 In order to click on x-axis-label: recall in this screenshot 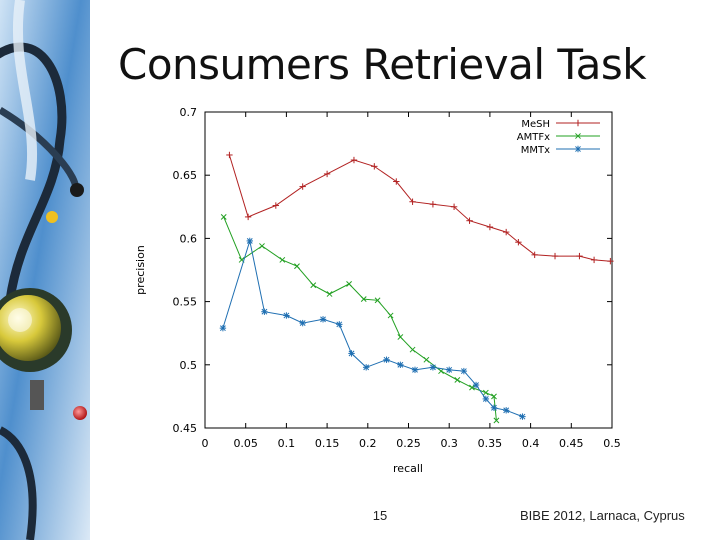, I will do `click(408, 468)`.